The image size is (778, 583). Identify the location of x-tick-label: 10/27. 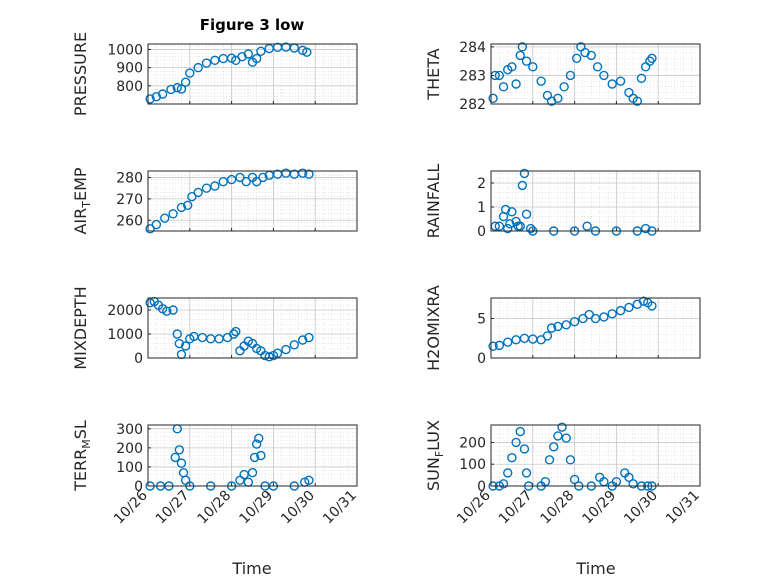
(516, 508).